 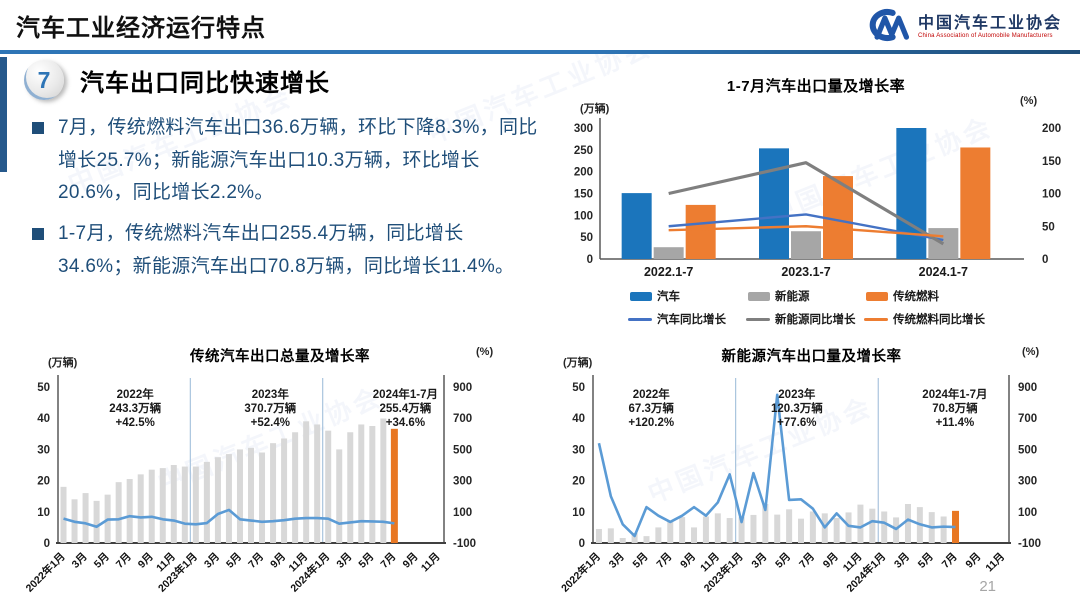 I want to click on annotation: 2022年 243.3万辆+42.5%, so click(x=135, y=408).